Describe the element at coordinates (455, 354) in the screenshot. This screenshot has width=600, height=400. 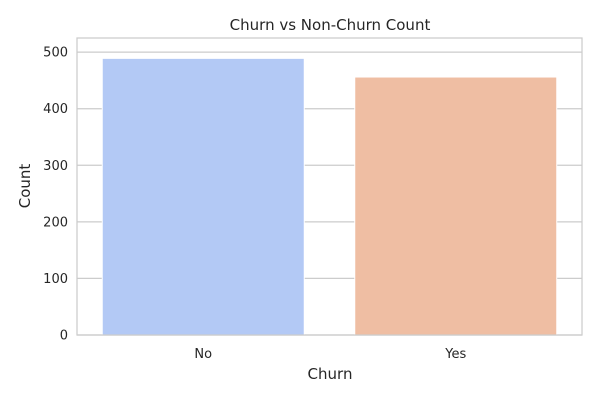
I see `x-tick-label: Yes` at that location.